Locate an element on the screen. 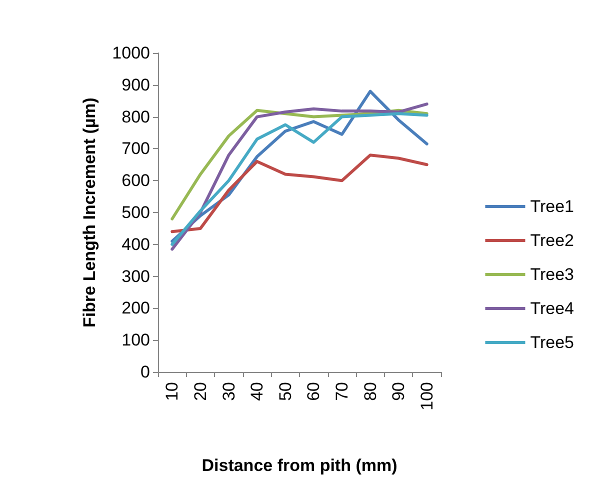 Image resolution: width=599 pixels, height=496 pixels. legend-label: Tree2 is located at coordinates (552, 240).